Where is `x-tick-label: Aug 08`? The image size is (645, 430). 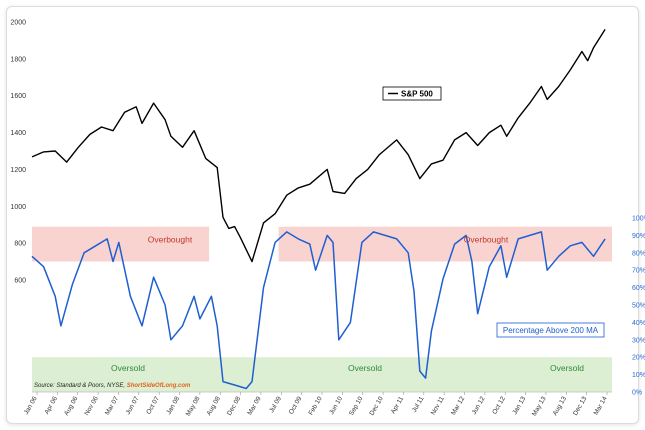 x-tick-label: Aug 08 is located at coordinates (214, 406).